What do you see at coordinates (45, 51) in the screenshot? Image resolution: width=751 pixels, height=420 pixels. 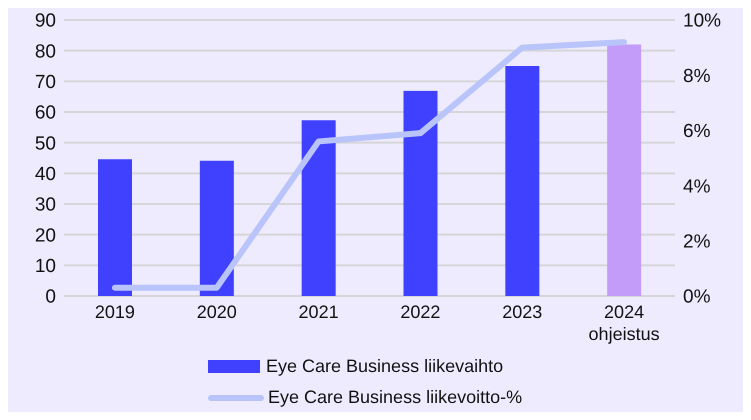 I see `y-tick-label: 80` at bounding box center [45, 51].